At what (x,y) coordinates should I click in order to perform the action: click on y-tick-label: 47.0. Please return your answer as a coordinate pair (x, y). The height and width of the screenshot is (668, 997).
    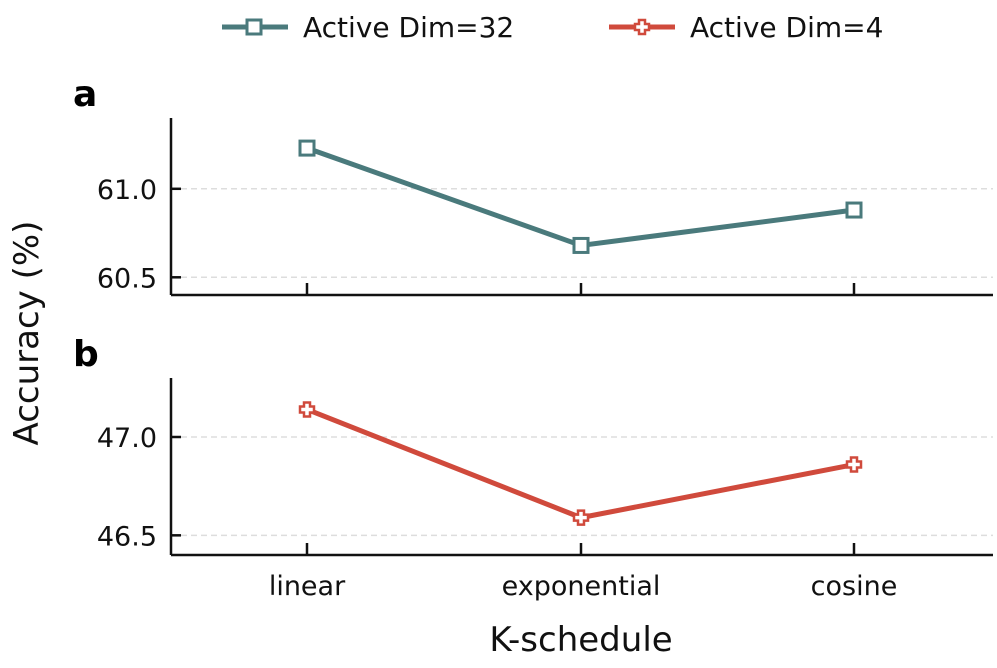
    Looking at the image, I should click on (127, 438).